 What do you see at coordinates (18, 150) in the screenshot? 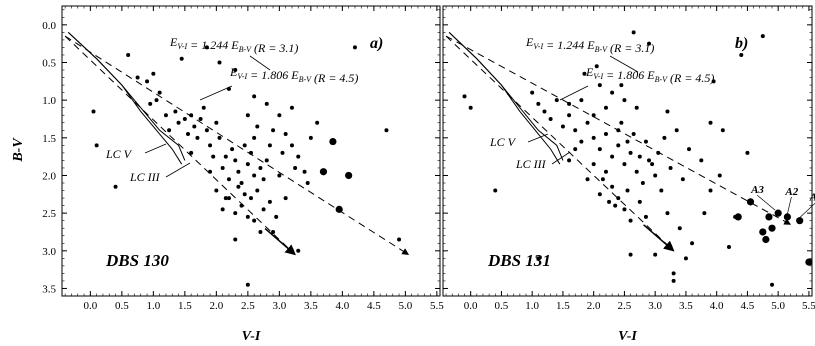
I see `y-axis-label: B-V` at bounding box center [18, 150].